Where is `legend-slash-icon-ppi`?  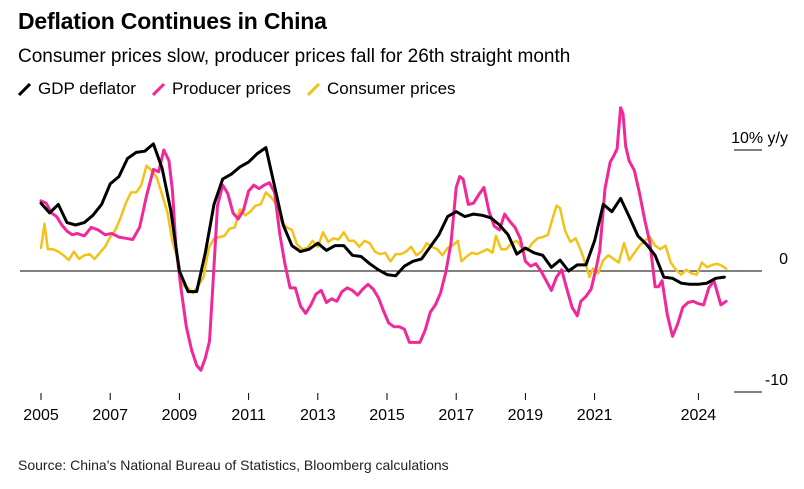 legend-slash-icon-ppi is located at coordinates (158, 89).